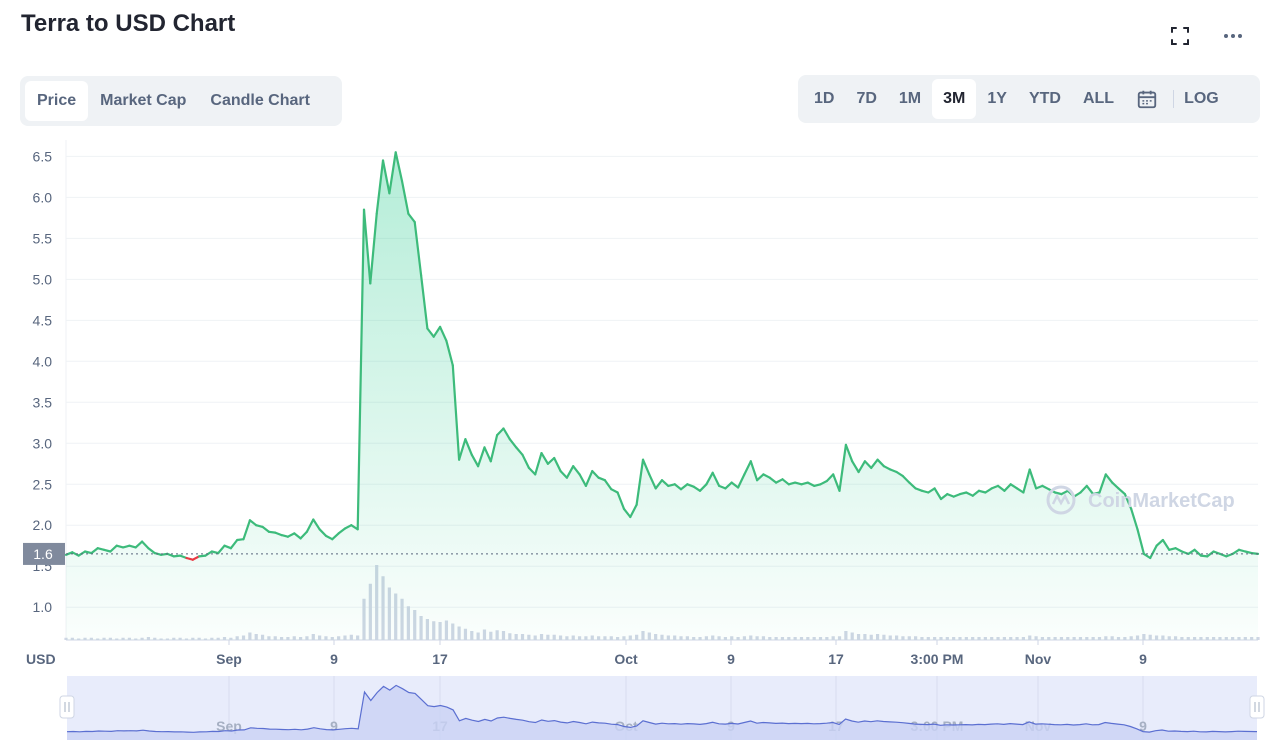  I want to click on watermark-logo, so click(1061, 500).